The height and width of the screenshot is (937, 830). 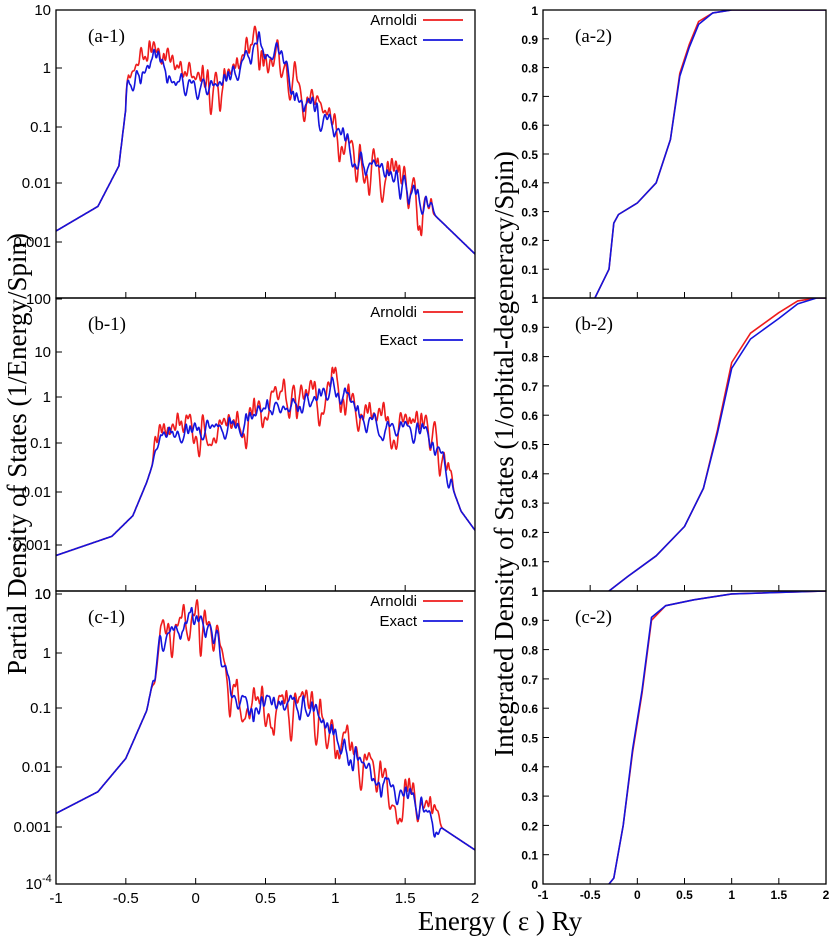 I want to click on curves-a2, so click(x=710, y=154).